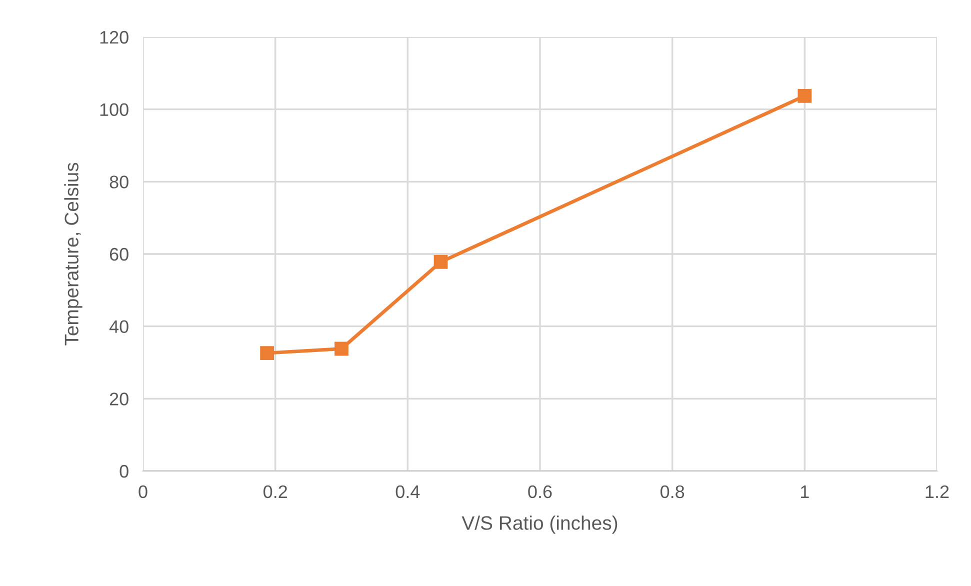  I want to click on y-tick-label: 40, so click(118, 327).